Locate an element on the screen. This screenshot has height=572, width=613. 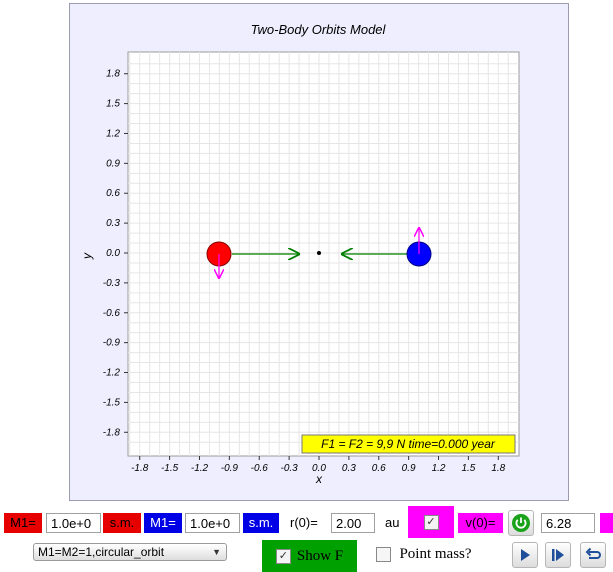
x-tick-label: 1.5 is located at coordinates (468, 468).